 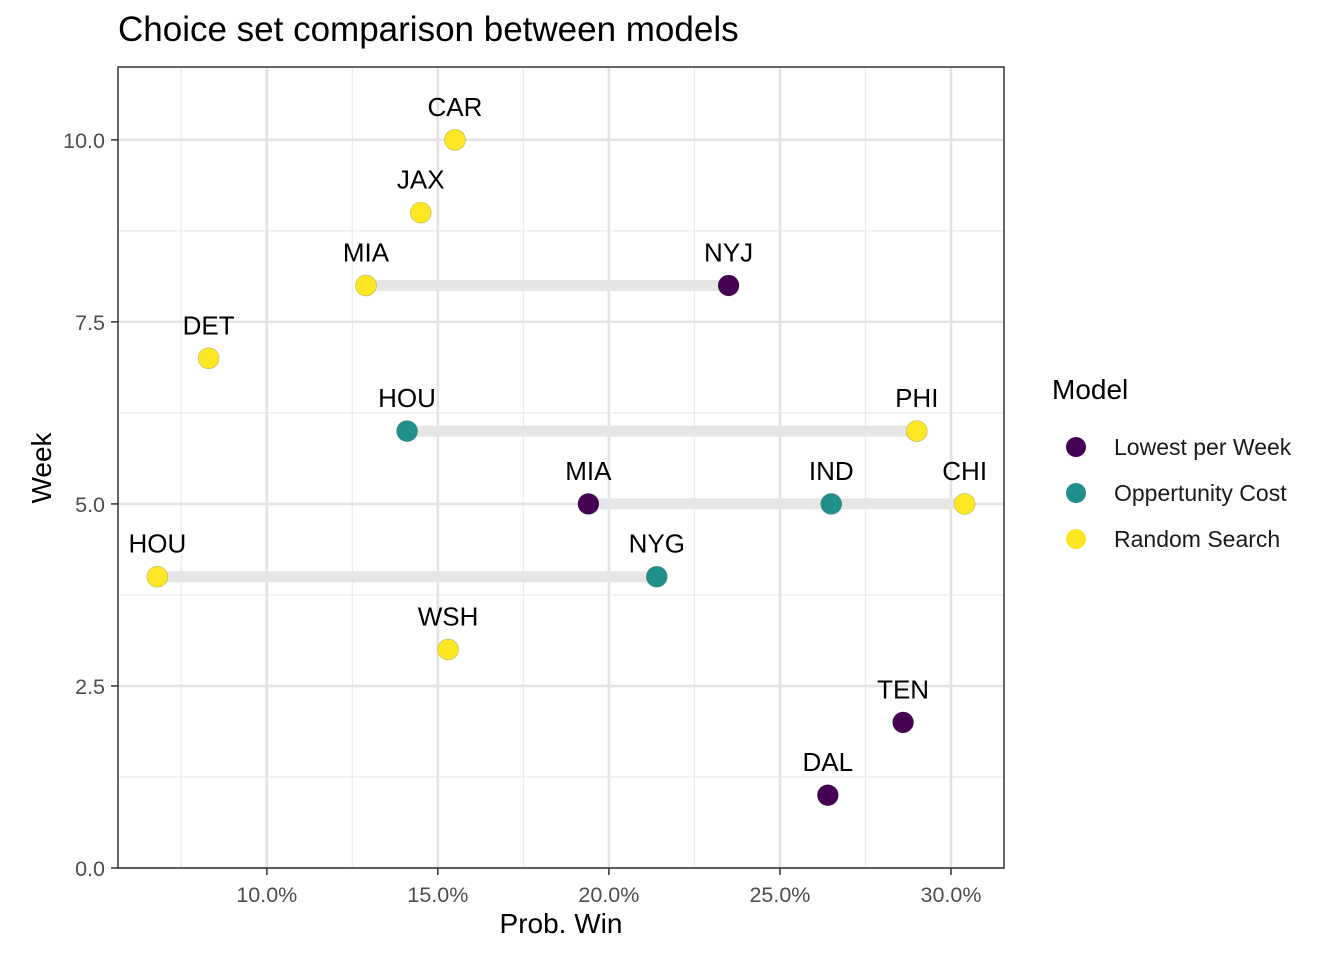 What do you see at coordinates (728, 252) in the screenshot?
I see `point-label: NYJ` at bounding box center [728, 252].